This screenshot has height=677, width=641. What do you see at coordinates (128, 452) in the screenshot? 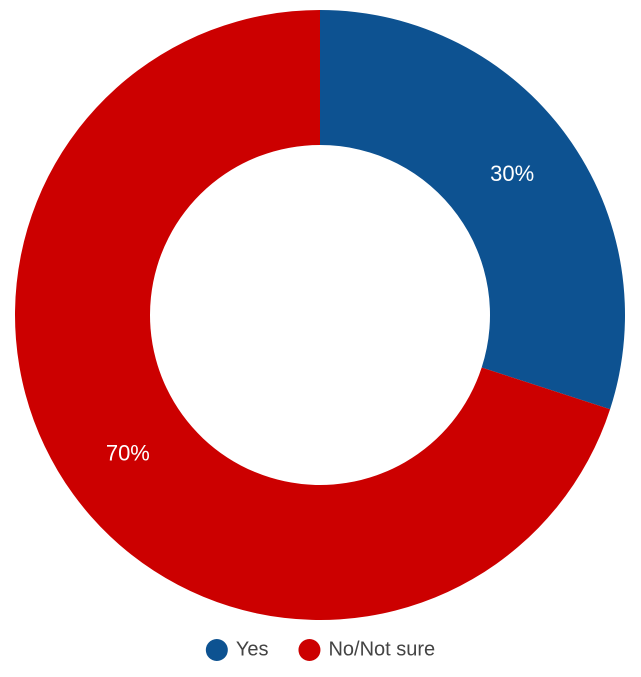
I see `slice-label: 70%` at bounding box center [128, 452].